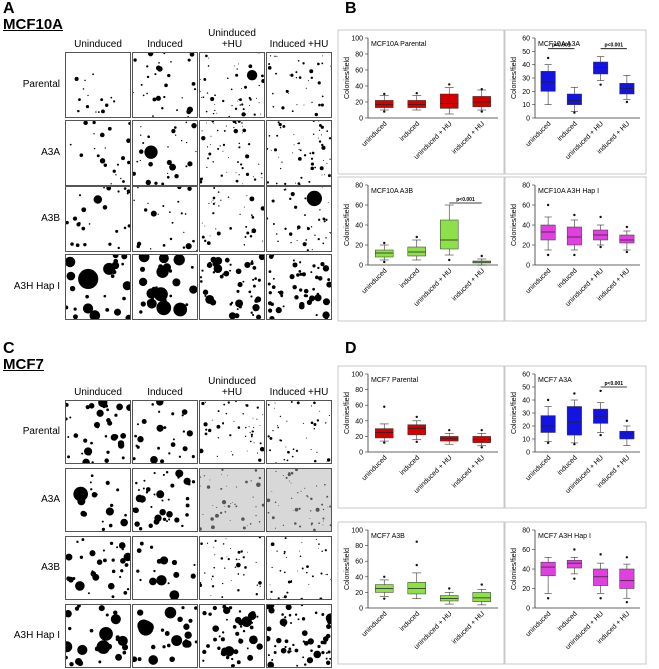 This screenshot has height=669, width=659. What do you see at coordinates (555, 380) in the screenshot?
I see `chart-title: MCF7 A3A` at bounding box center [555, 380].